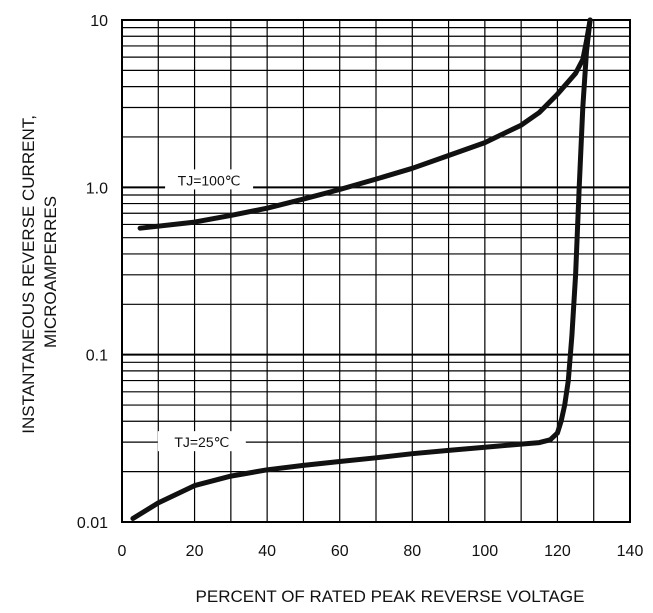  Describe the element at coordinates (92, 523) in the screenshot. I see `y-tick-label: 0.01` at that location.